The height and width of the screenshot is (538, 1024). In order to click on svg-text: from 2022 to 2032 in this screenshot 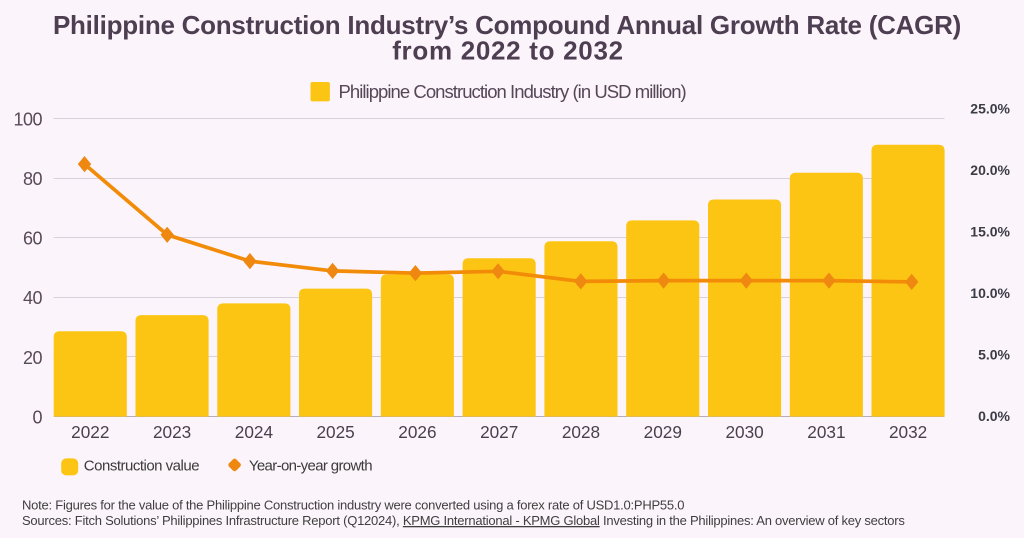, I will do `click(508, 50)`.